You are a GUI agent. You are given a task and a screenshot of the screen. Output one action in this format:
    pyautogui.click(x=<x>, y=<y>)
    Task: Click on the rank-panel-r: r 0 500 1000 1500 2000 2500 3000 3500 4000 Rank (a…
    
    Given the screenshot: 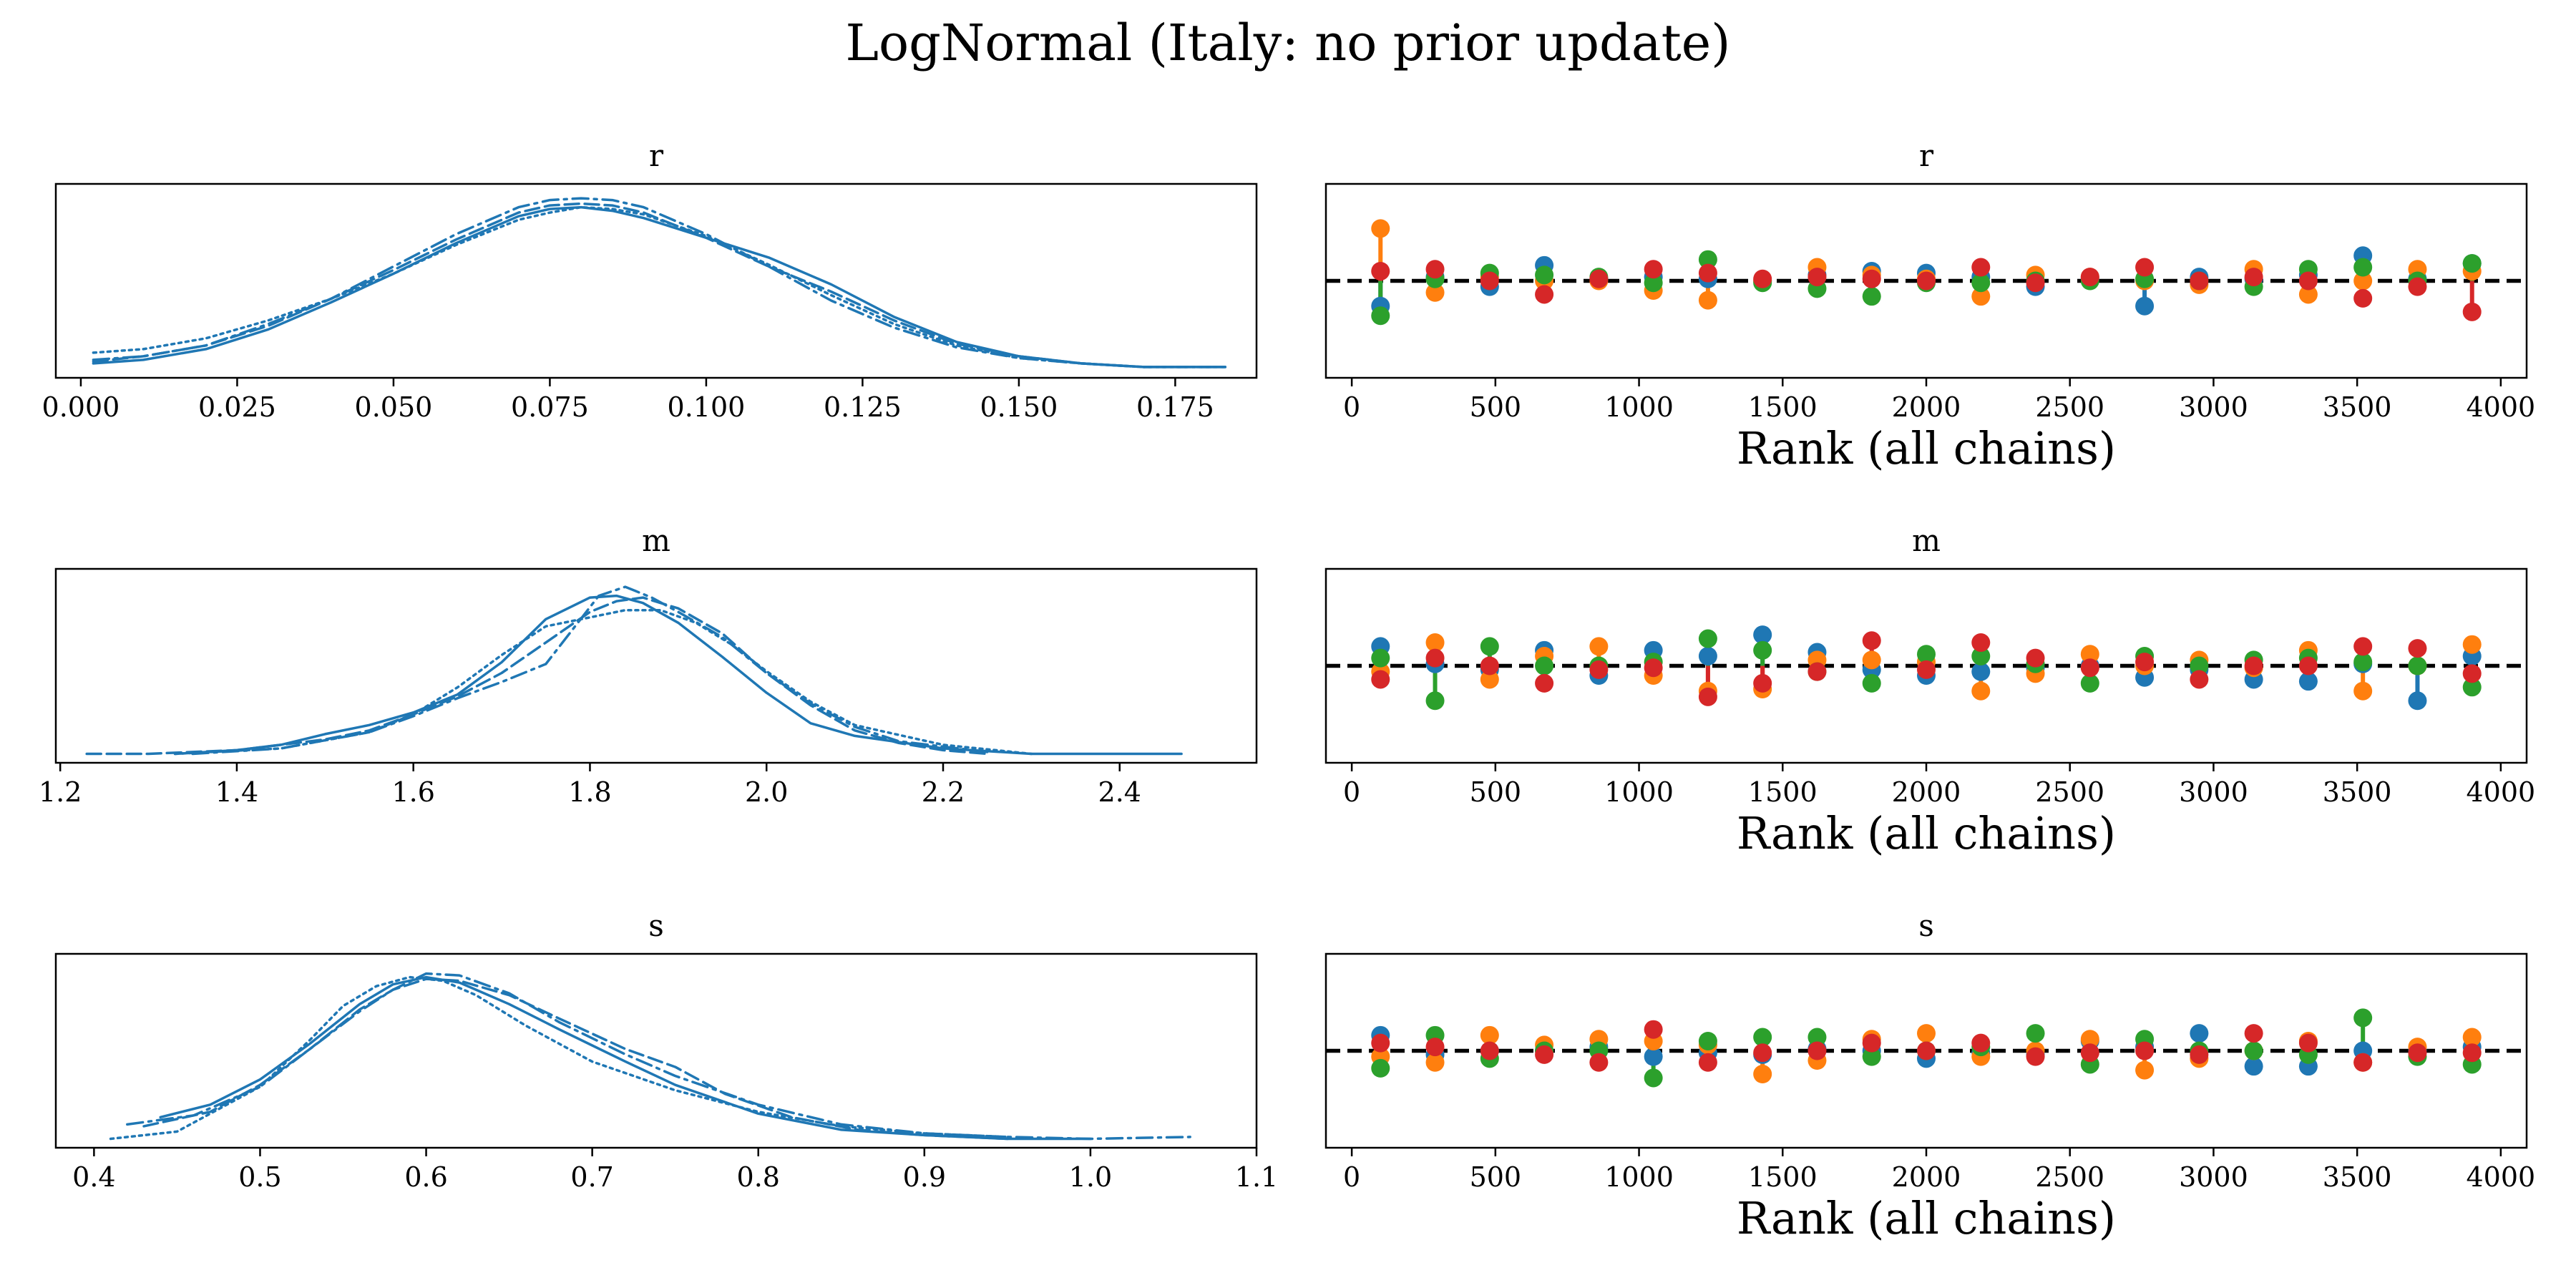 What is the action you would take?
    pyautogui.click(x=1929, y=306)
    